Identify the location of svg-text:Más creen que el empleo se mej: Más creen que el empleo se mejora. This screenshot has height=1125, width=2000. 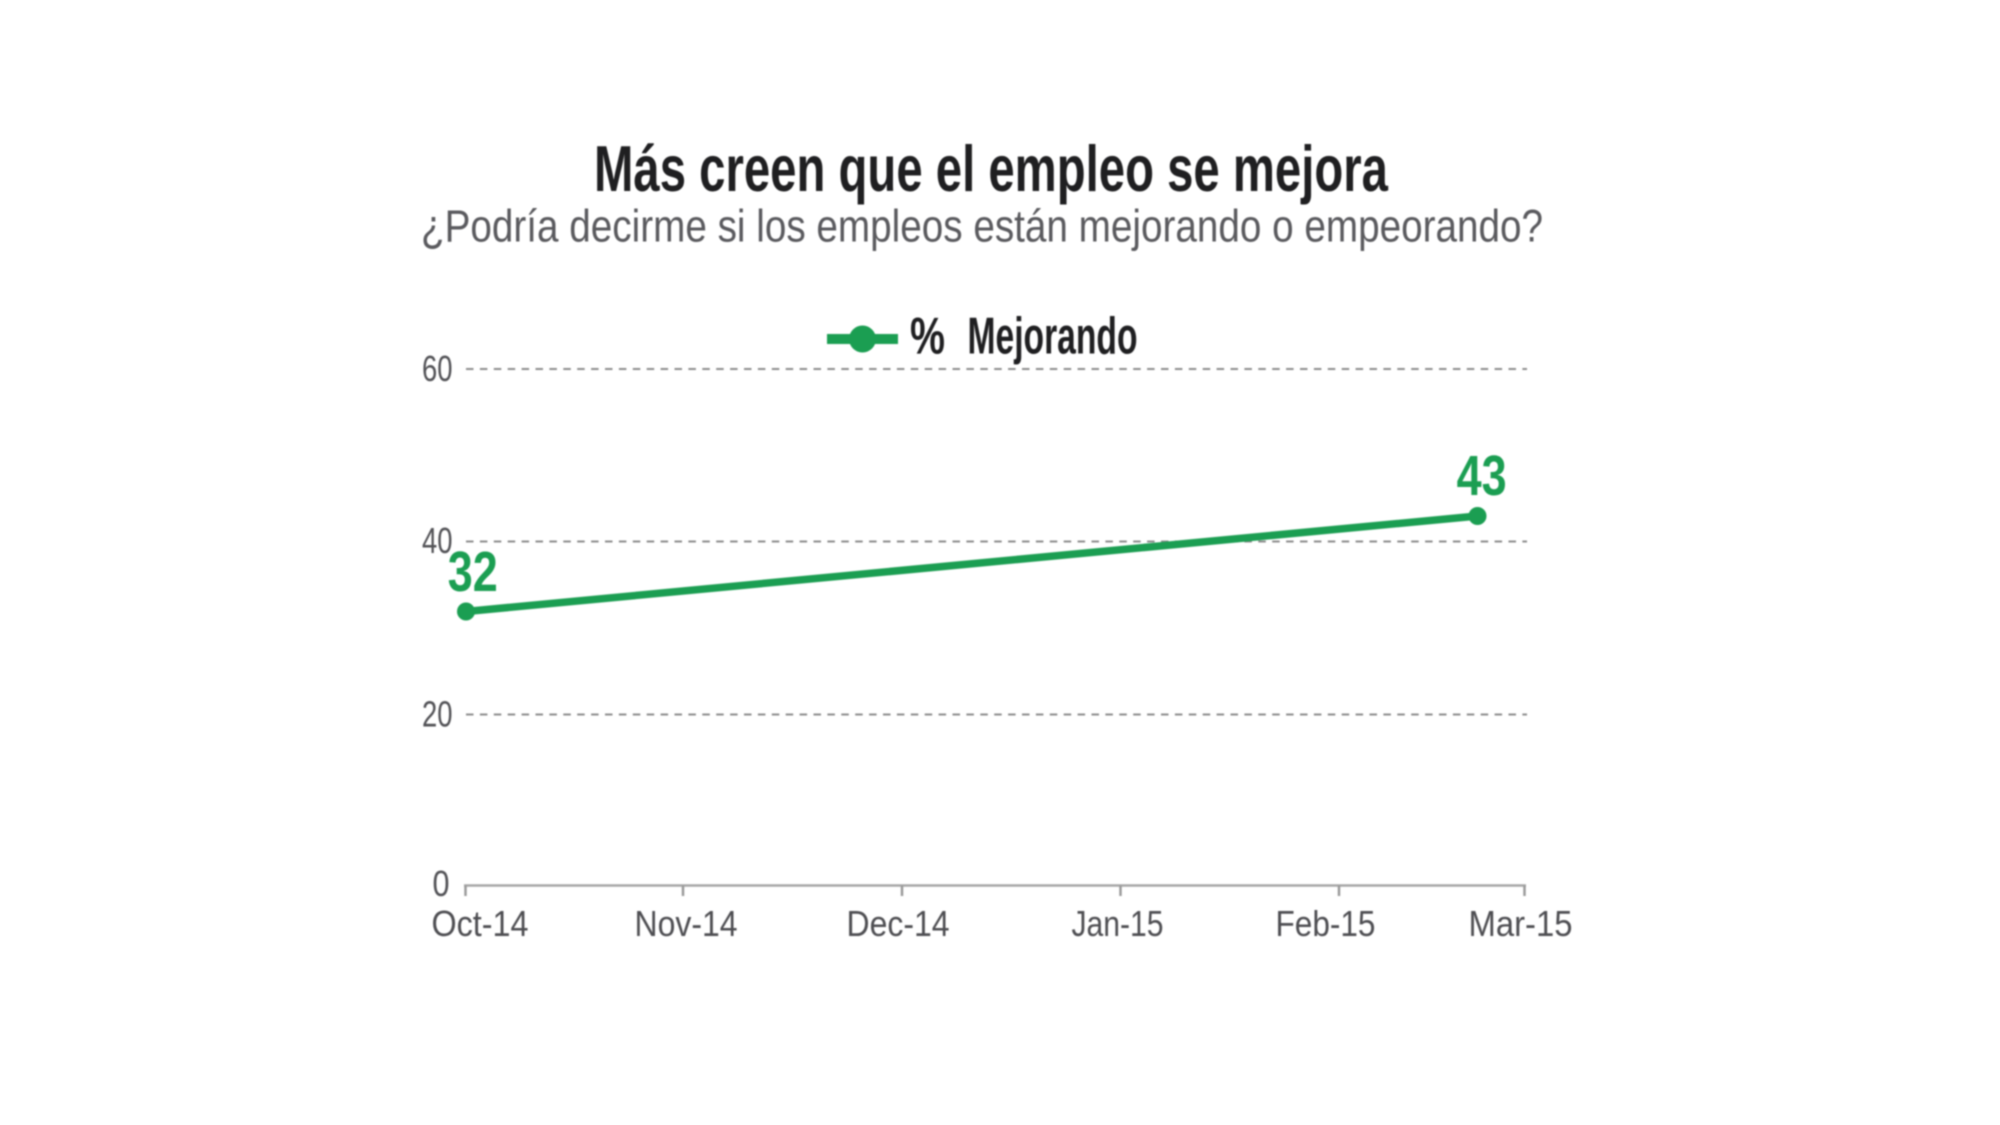
(991, 168).